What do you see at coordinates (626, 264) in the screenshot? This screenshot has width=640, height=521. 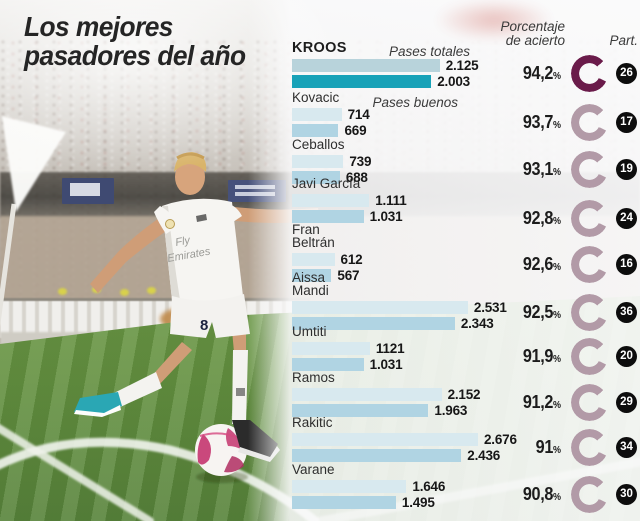 I see `matches-badge: 16` at bounding box center [626, 264].